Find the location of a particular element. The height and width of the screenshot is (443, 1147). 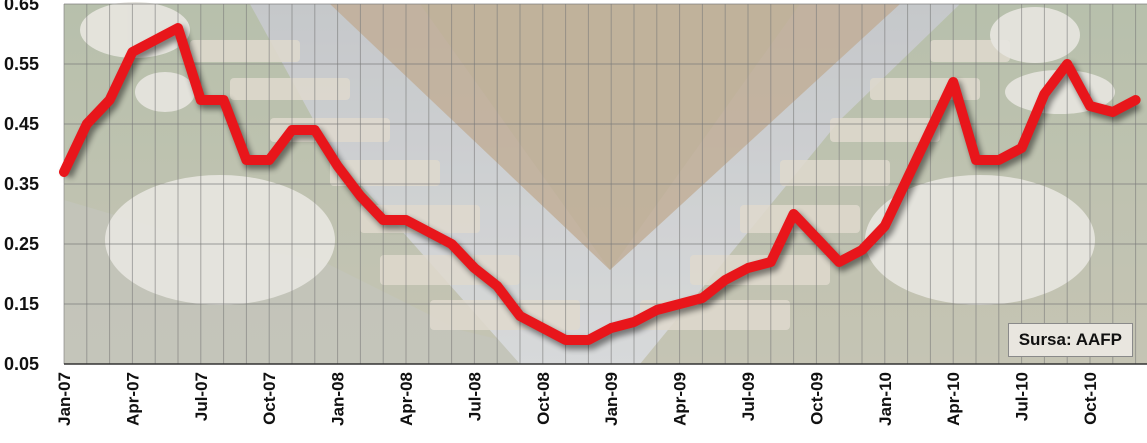

x-tick-label: Apr-07 is located at coordinates (132, 399).